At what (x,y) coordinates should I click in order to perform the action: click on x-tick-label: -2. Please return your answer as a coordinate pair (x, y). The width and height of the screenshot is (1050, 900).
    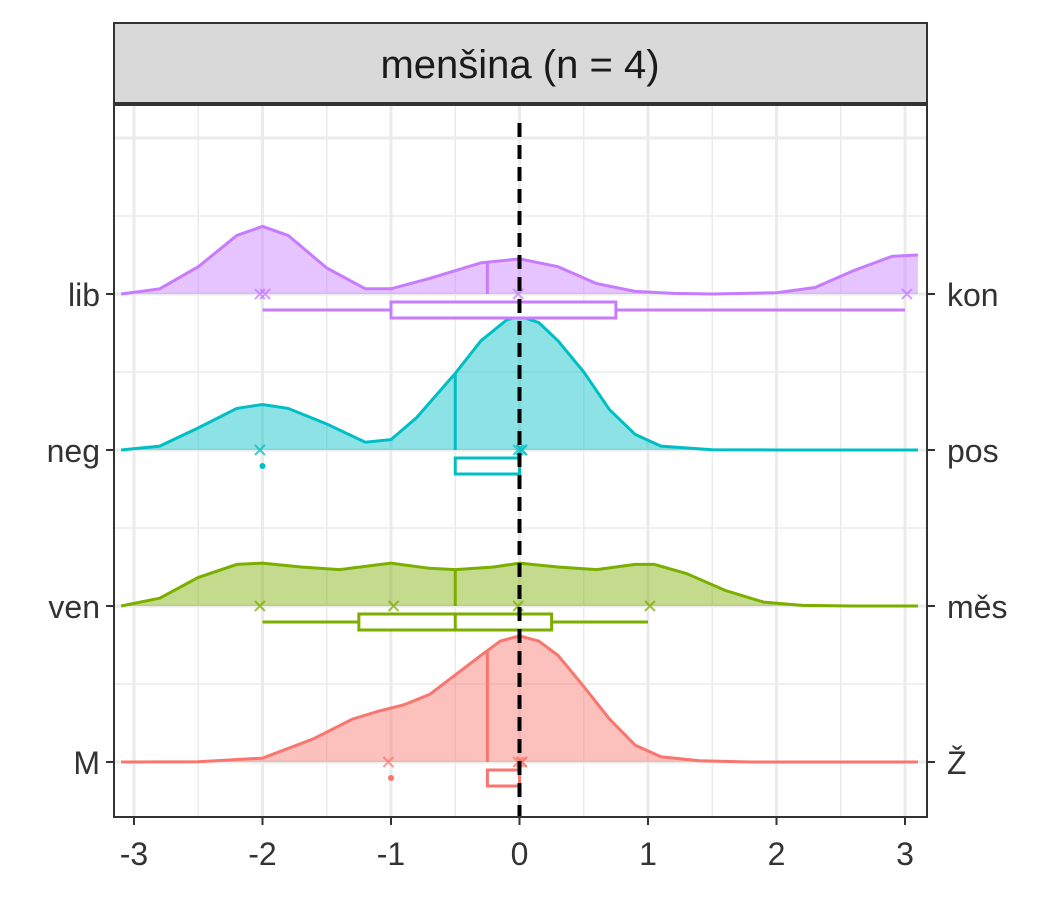
    Looking at the image, I should click on (262, 854).